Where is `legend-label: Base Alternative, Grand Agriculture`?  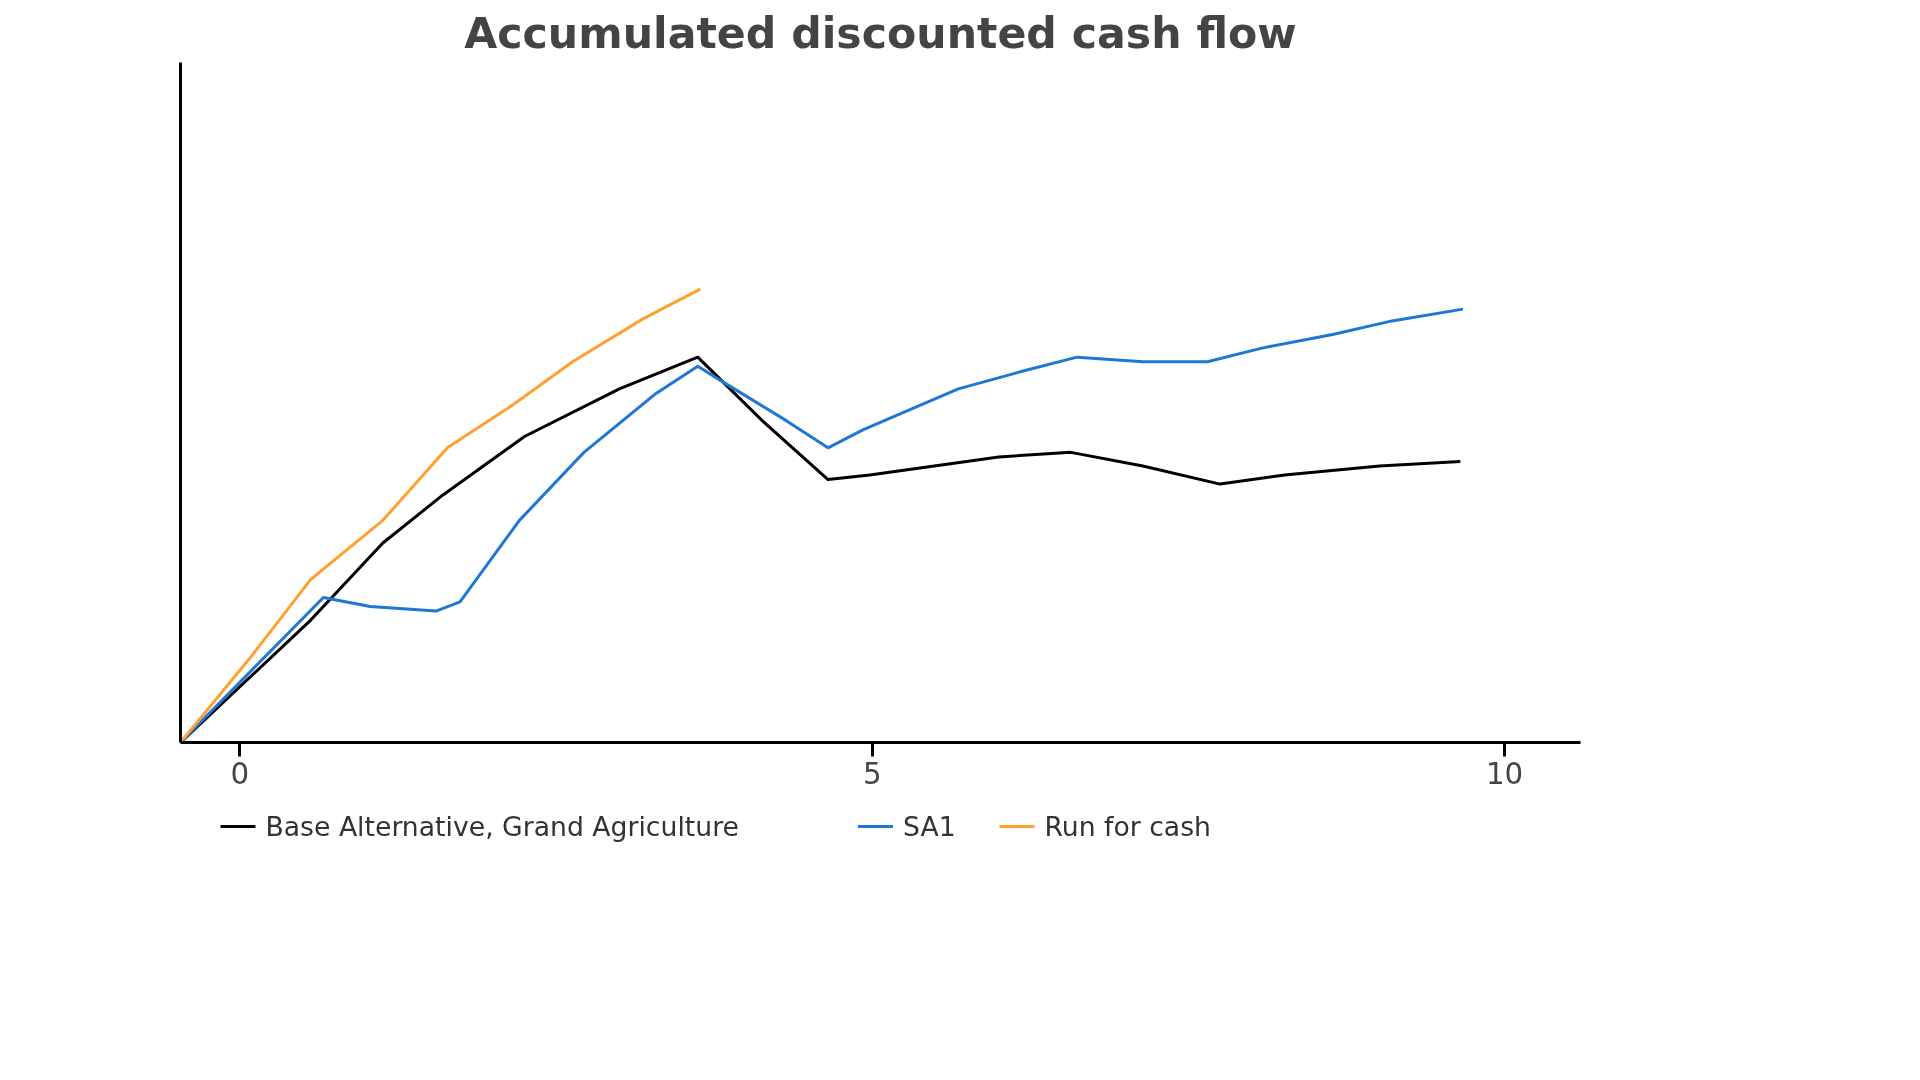
legend-label: Base Alternative, Grand Agriculture is located at coordinates (502, 826).